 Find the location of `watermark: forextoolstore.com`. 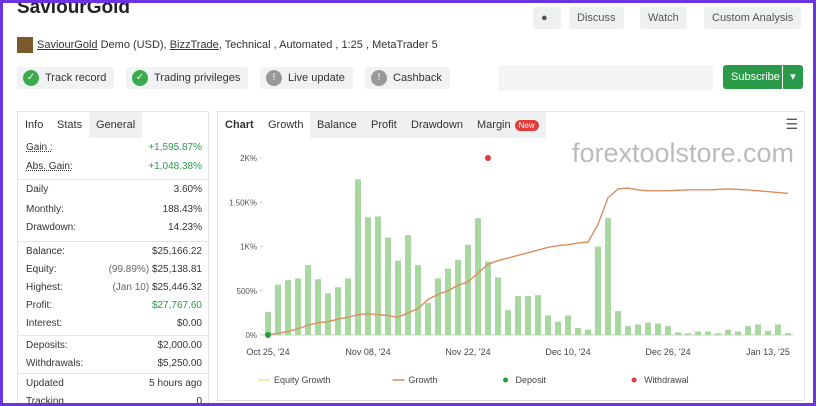

watermark: forextoolstore.com is located at coordinates (683, 153).